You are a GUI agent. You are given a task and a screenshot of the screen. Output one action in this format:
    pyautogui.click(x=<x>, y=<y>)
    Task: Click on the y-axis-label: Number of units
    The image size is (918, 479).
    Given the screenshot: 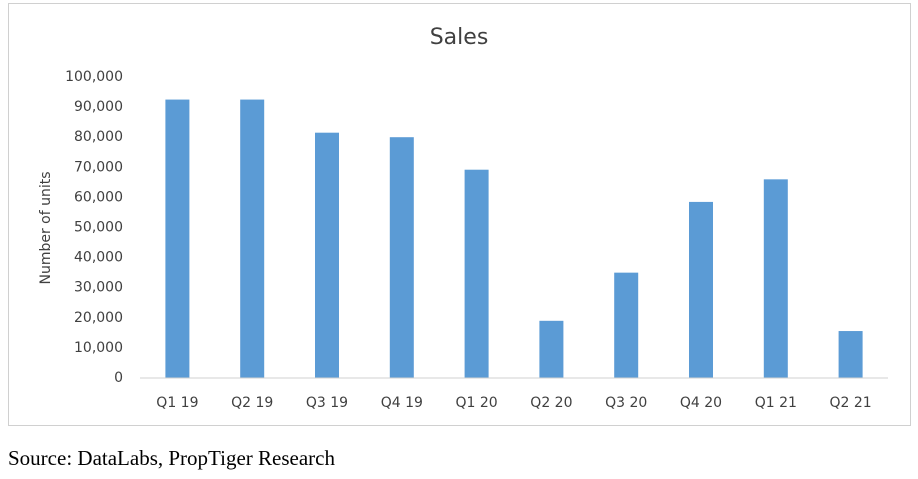 What is the action you would take?
    pyautogui.click(x=46, y=227)
    